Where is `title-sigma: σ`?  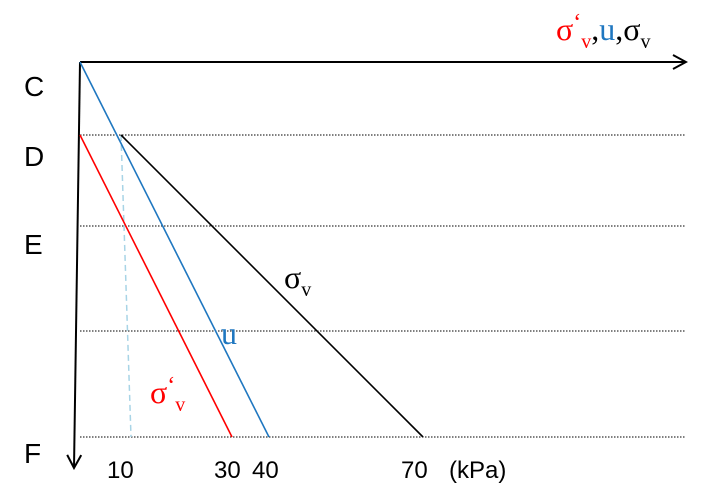
title-sigma: σ is located at coordinates (631, 29).